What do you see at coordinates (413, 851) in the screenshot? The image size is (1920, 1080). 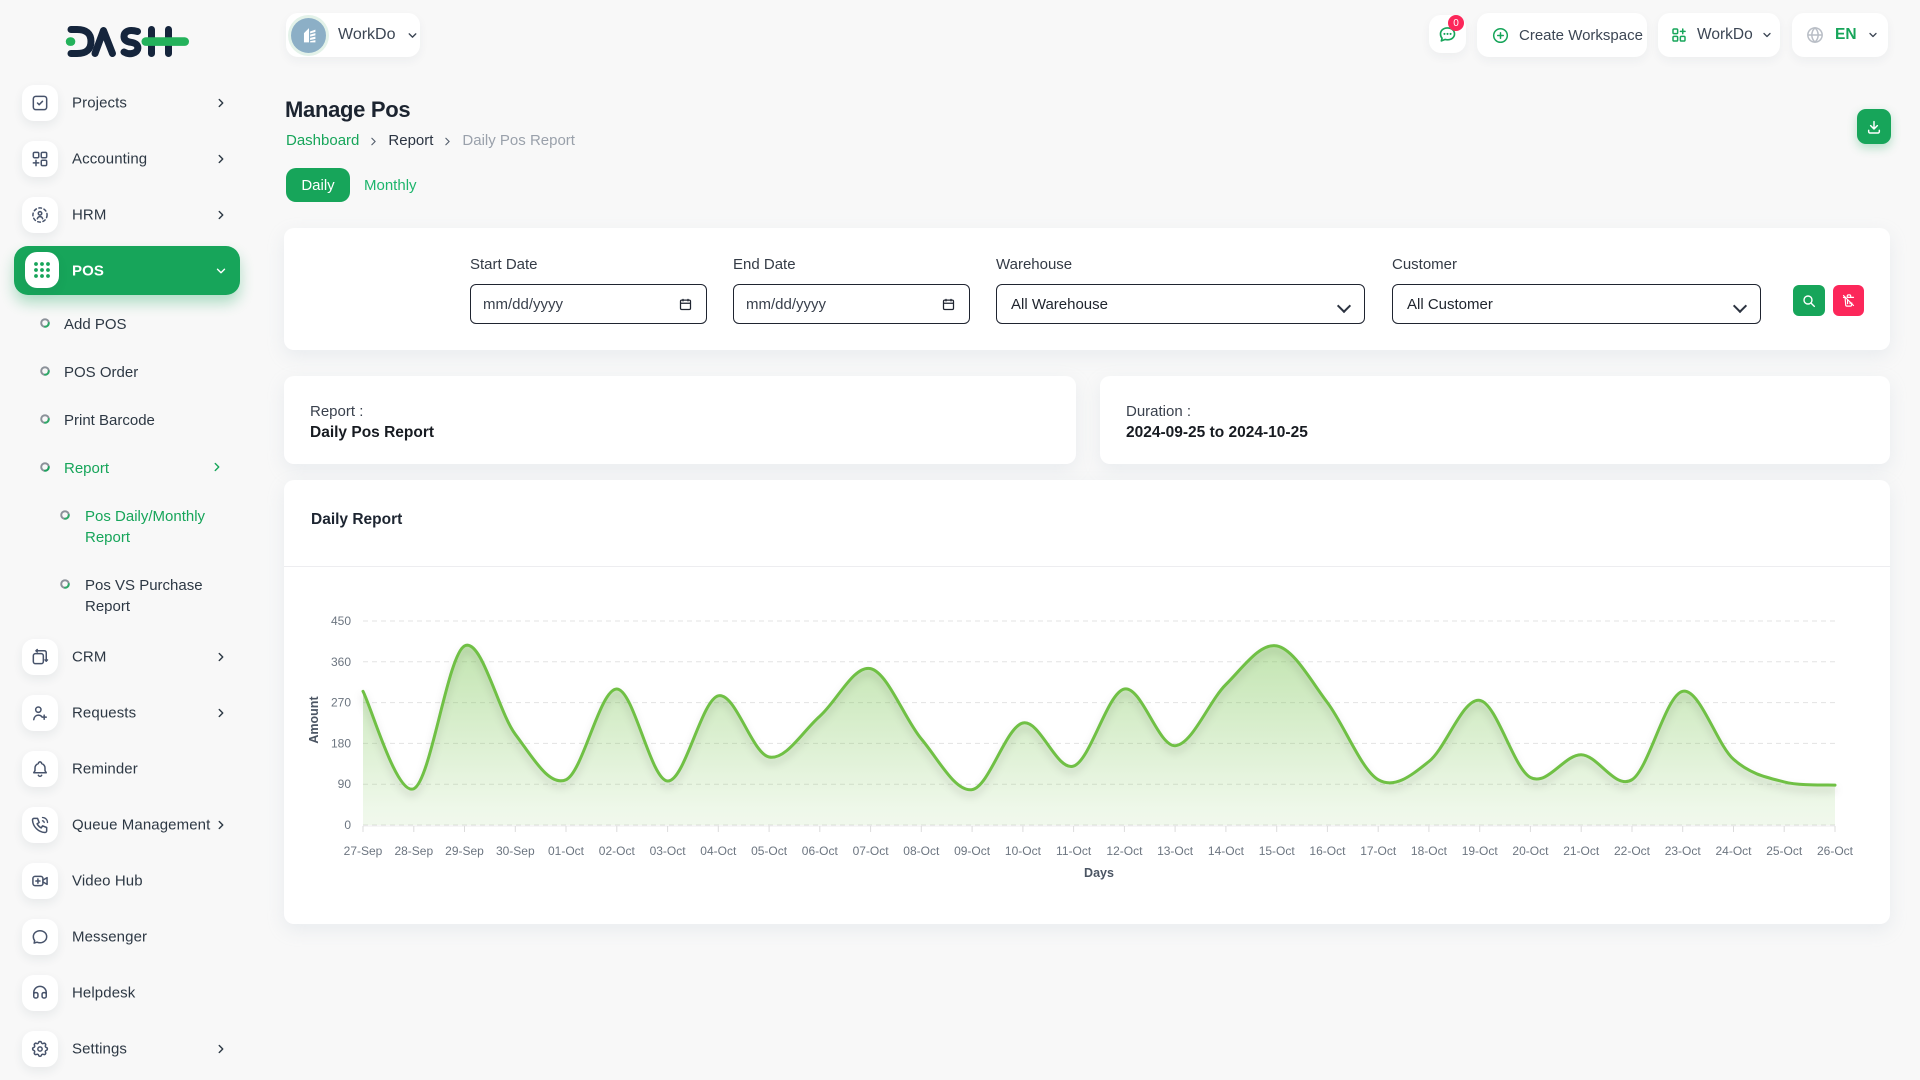 I see `svg-text: 28-Sep` at bounding box center [413, 851].